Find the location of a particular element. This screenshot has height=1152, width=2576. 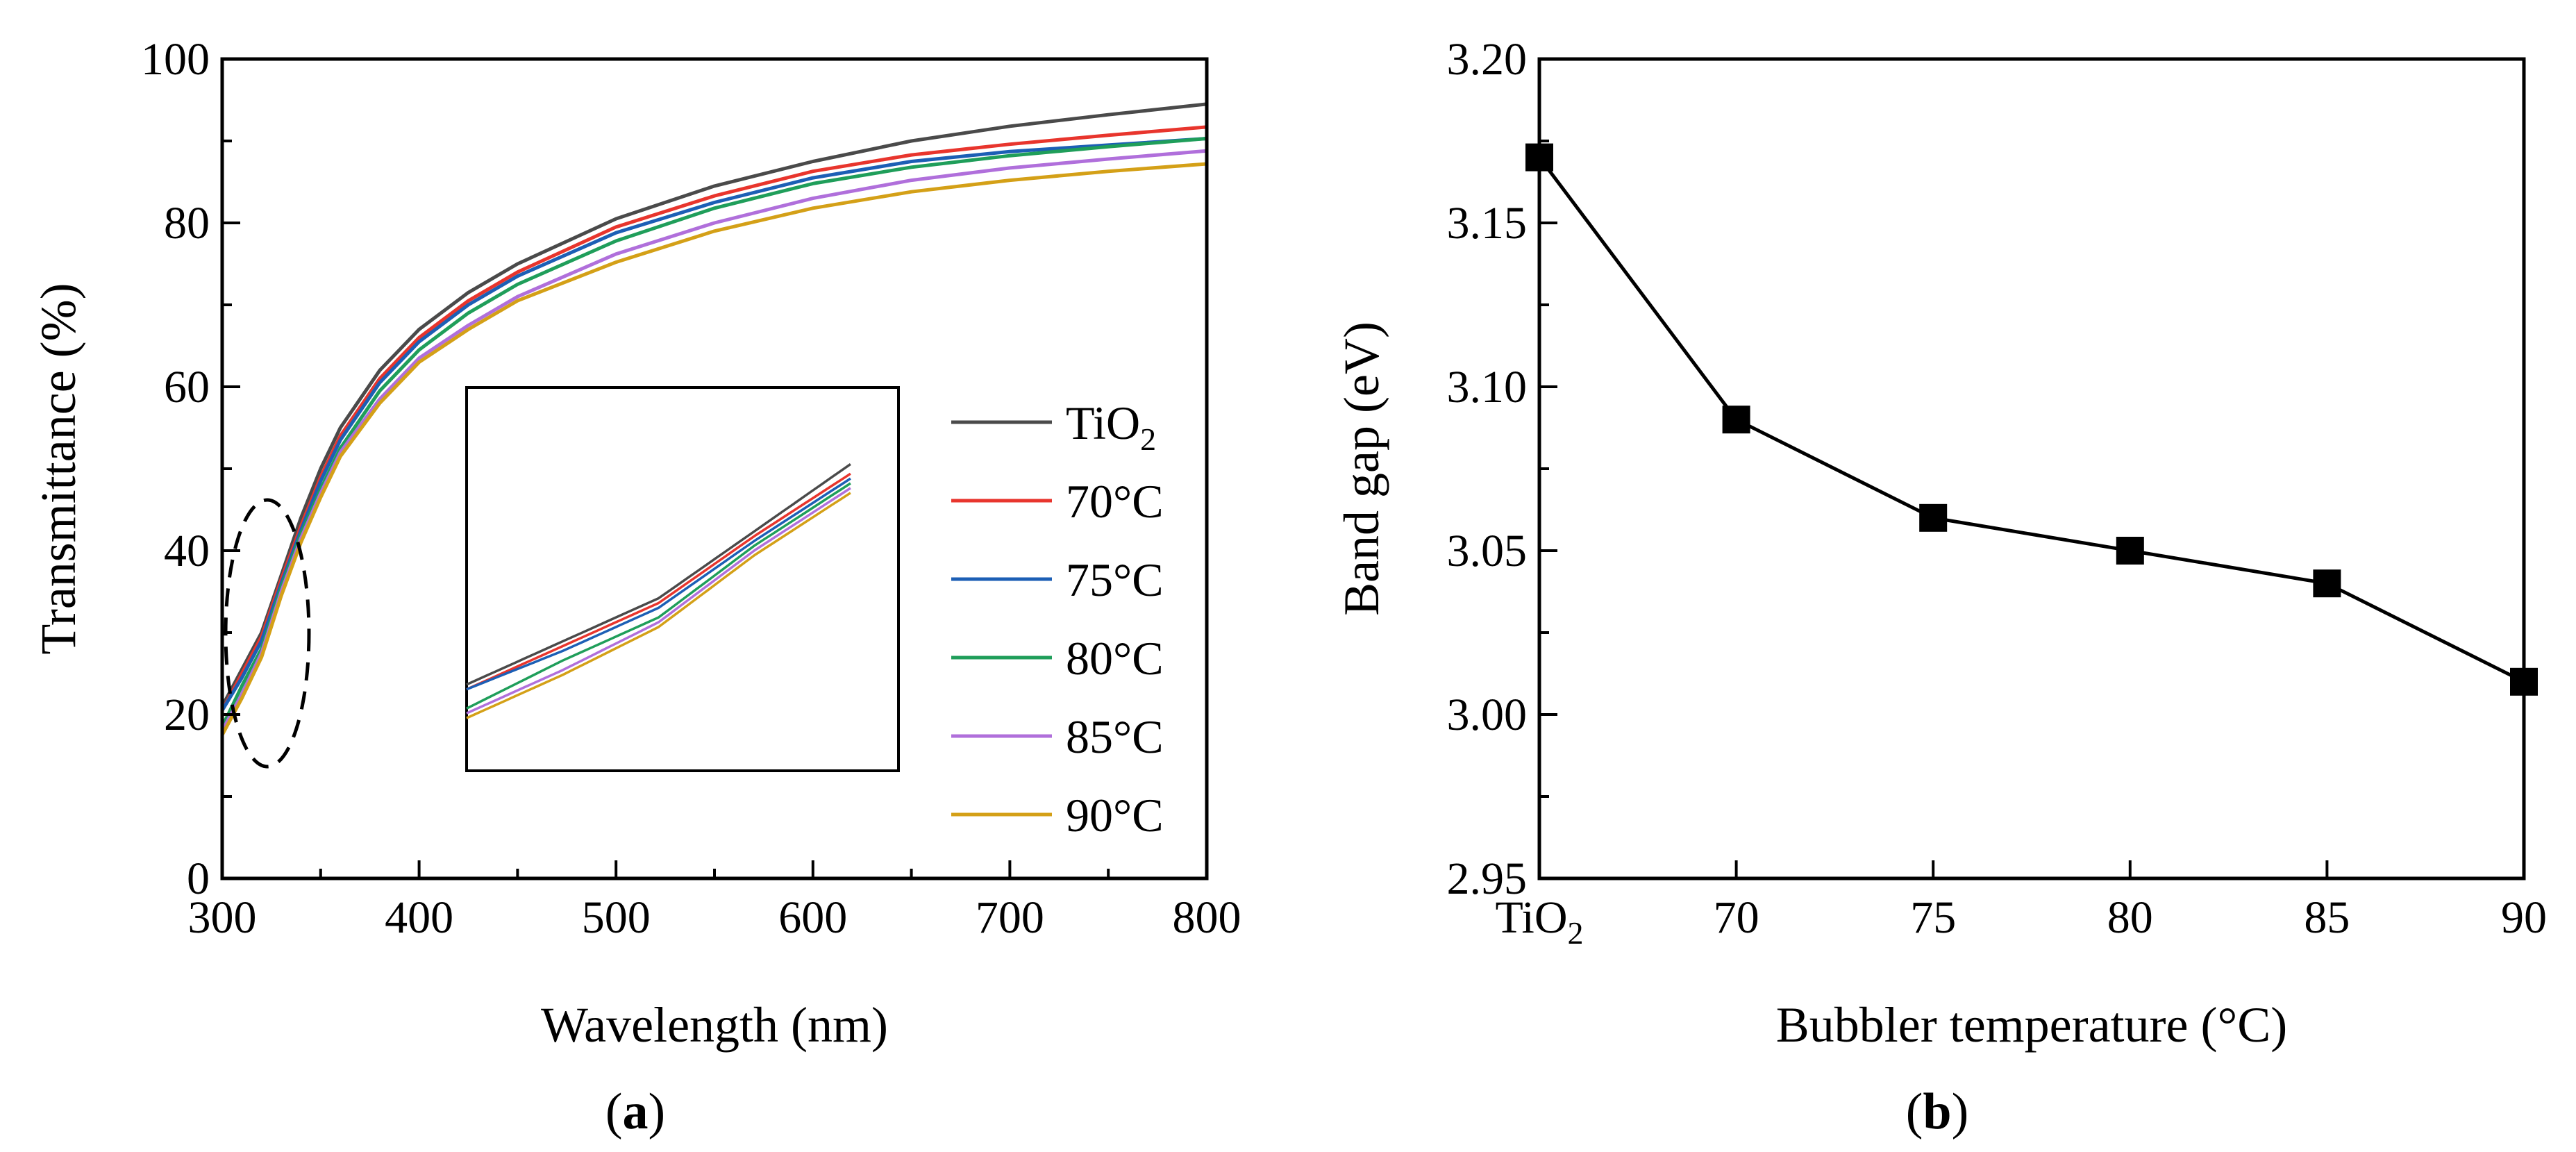

legend-label-70-c: 70°C is located at coordinates (1115, 502).